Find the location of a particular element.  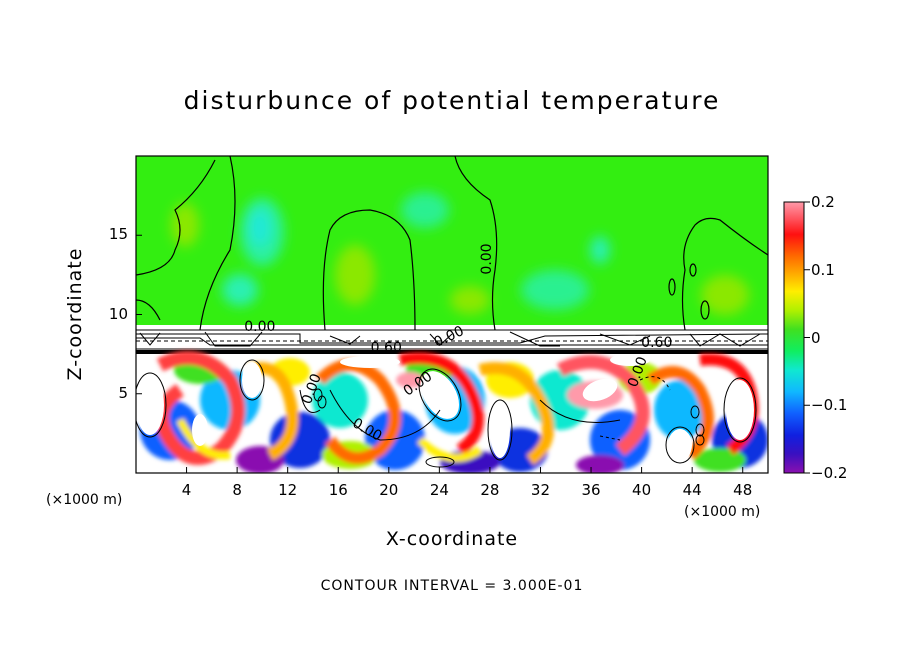

x-tick-label: 24 is located at coordinates (439, 490).